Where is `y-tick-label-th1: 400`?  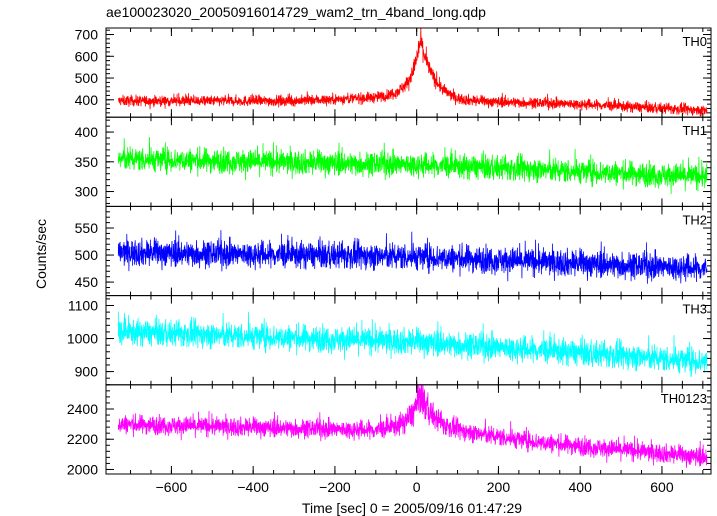
y-tick-label-th1: 400 is located at coordinates (87, 132).